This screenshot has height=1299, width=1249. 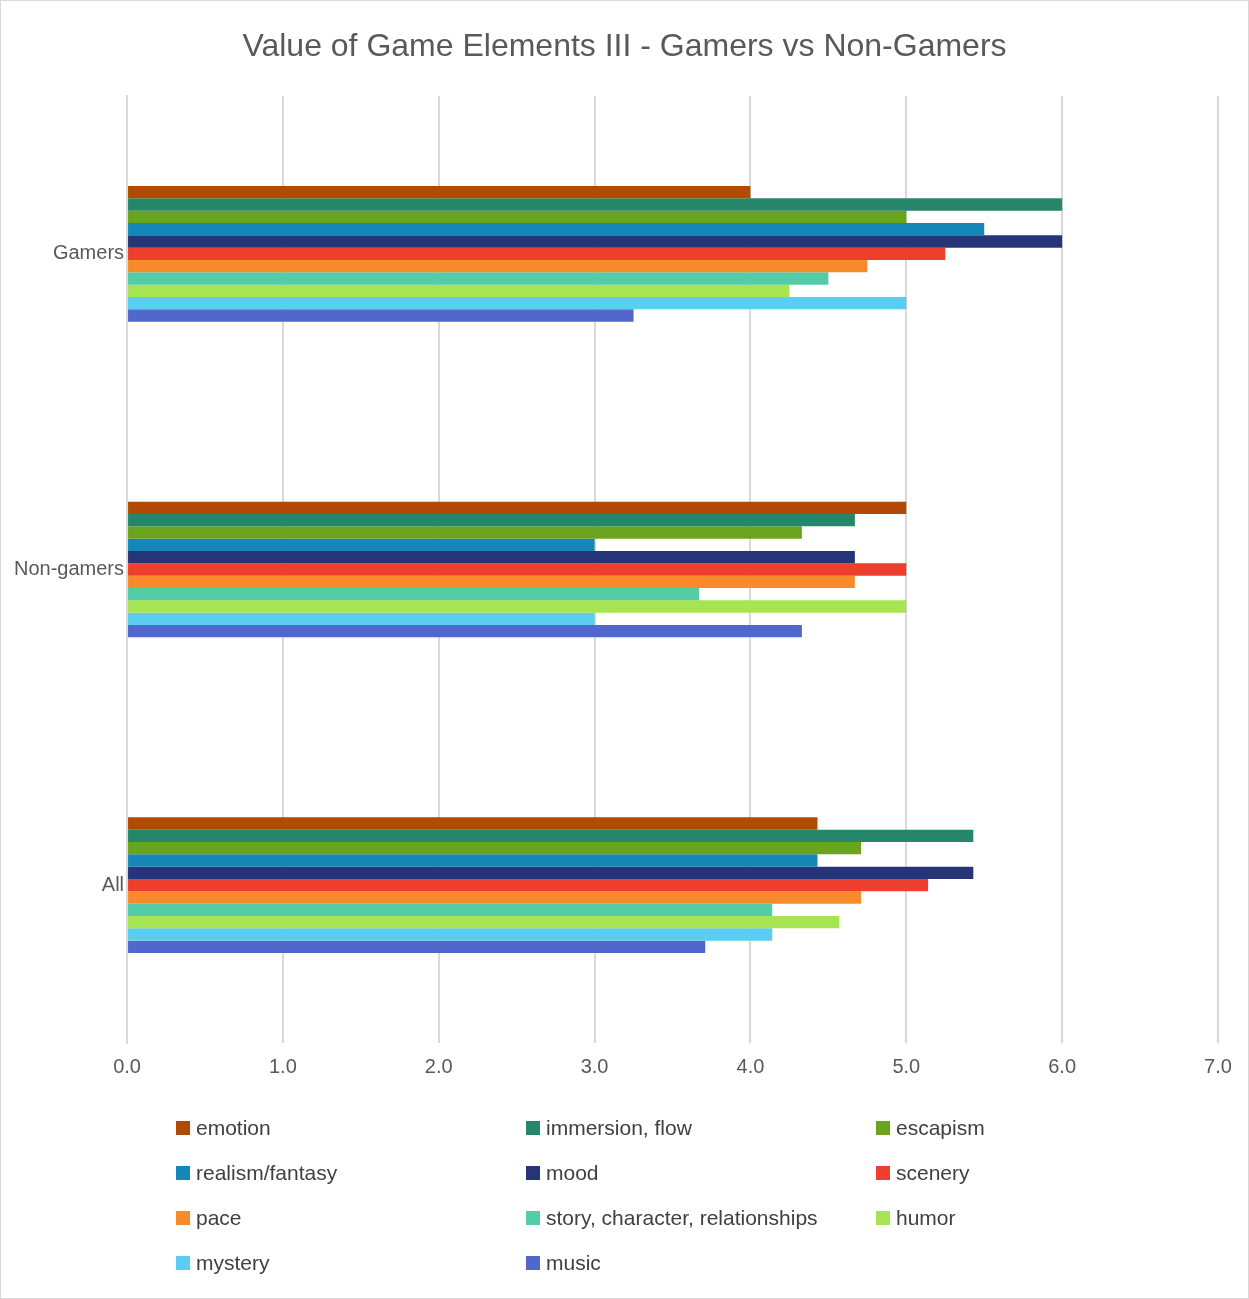 What do you see at coordinates (594, 1065) in the screenshot?
I see `x-tick-label: 3.0` at bounding box center [594, 1065].